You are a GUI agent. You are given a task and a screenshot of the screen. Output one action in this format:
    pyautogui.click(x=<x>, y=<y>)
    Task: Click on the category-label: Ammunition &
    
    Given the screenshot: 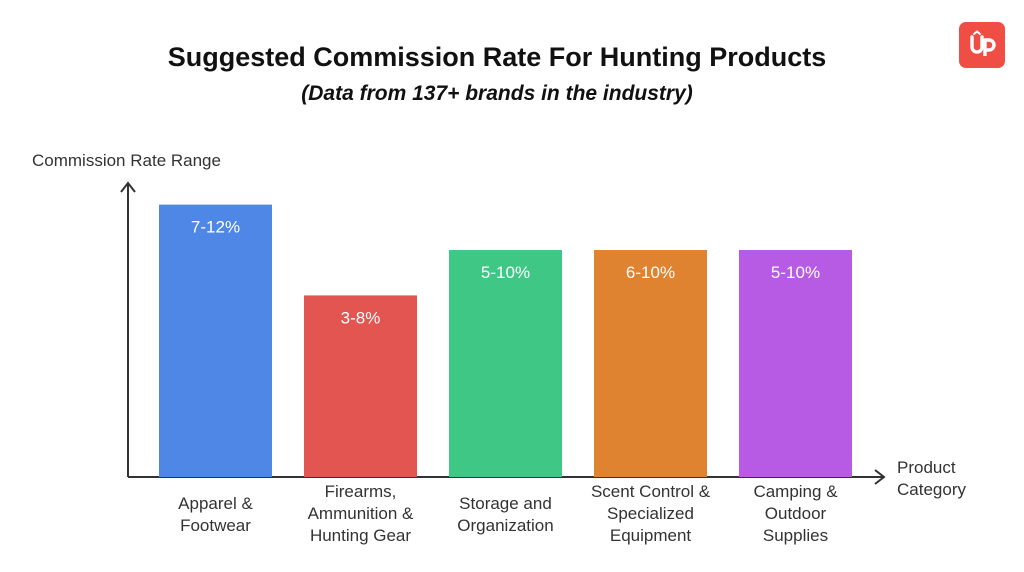 What is the action you would take?
    pyautogui.click(x=361, y=513)
    